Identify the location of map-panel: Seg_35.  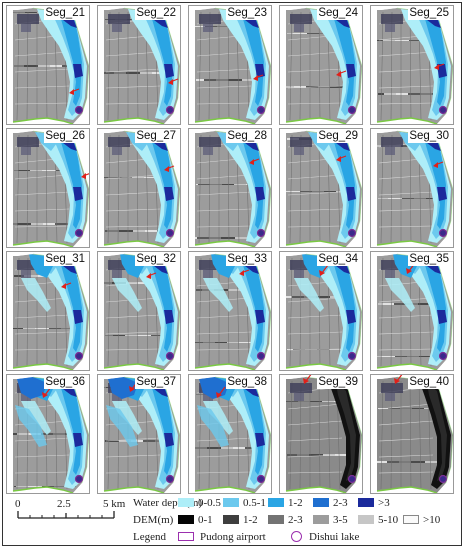
(412, 311).